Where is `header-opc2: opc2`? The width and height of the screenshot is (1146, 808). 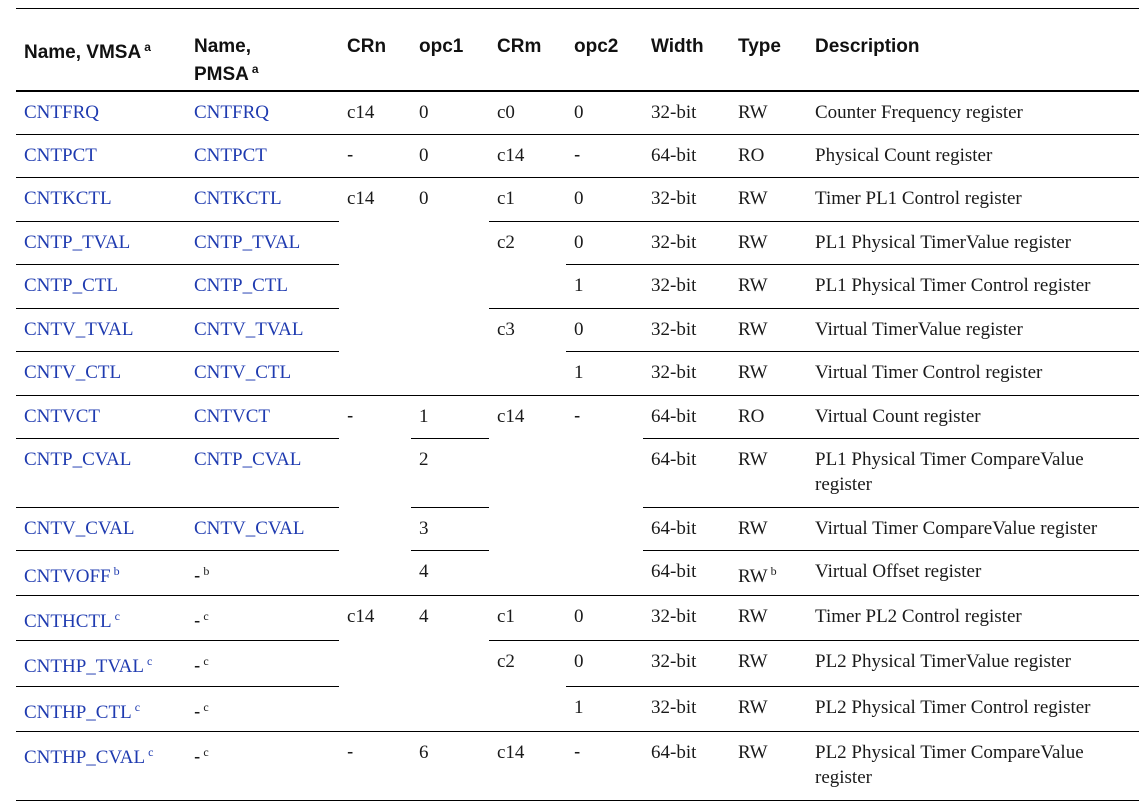
header-opc2: opc2 is located at coordinates (596, 46).